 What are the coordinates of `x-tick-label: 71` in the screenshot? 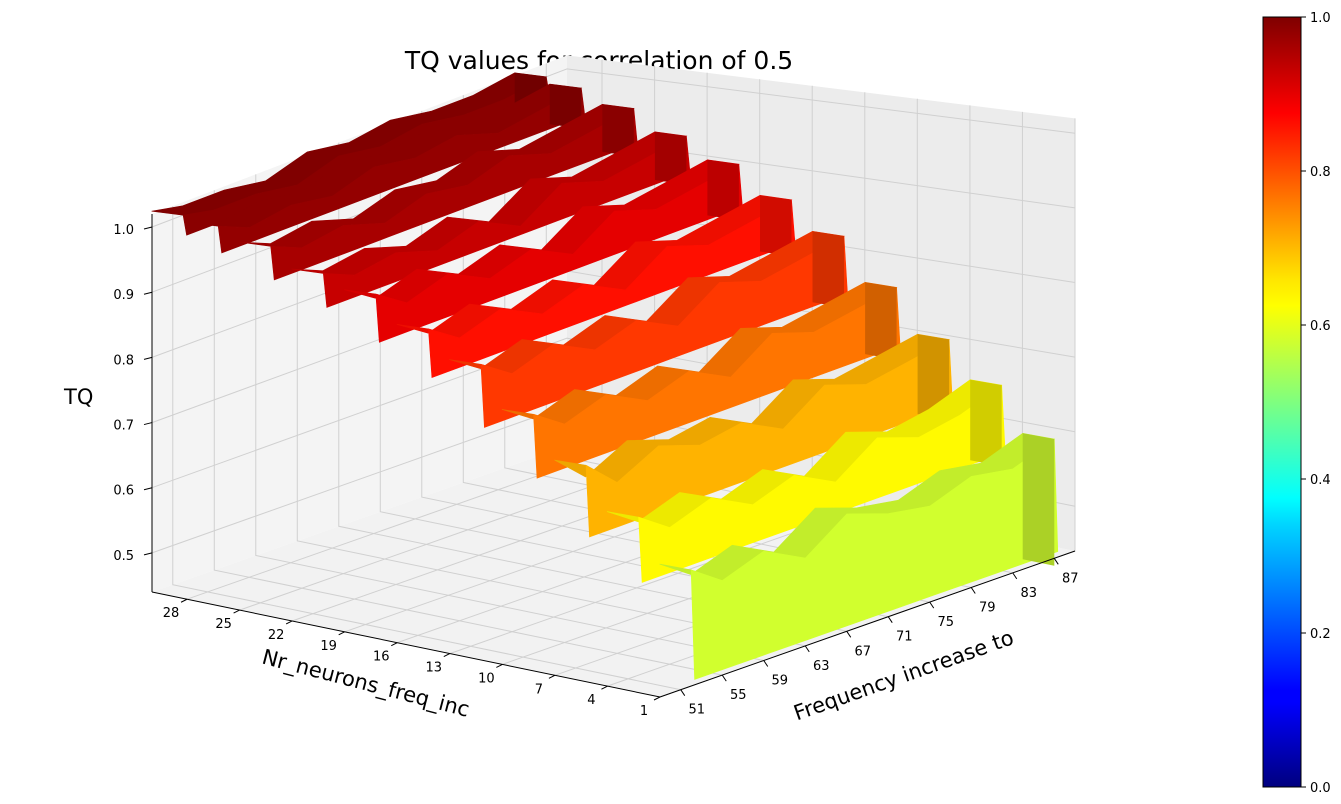 It's located at (904, 637).